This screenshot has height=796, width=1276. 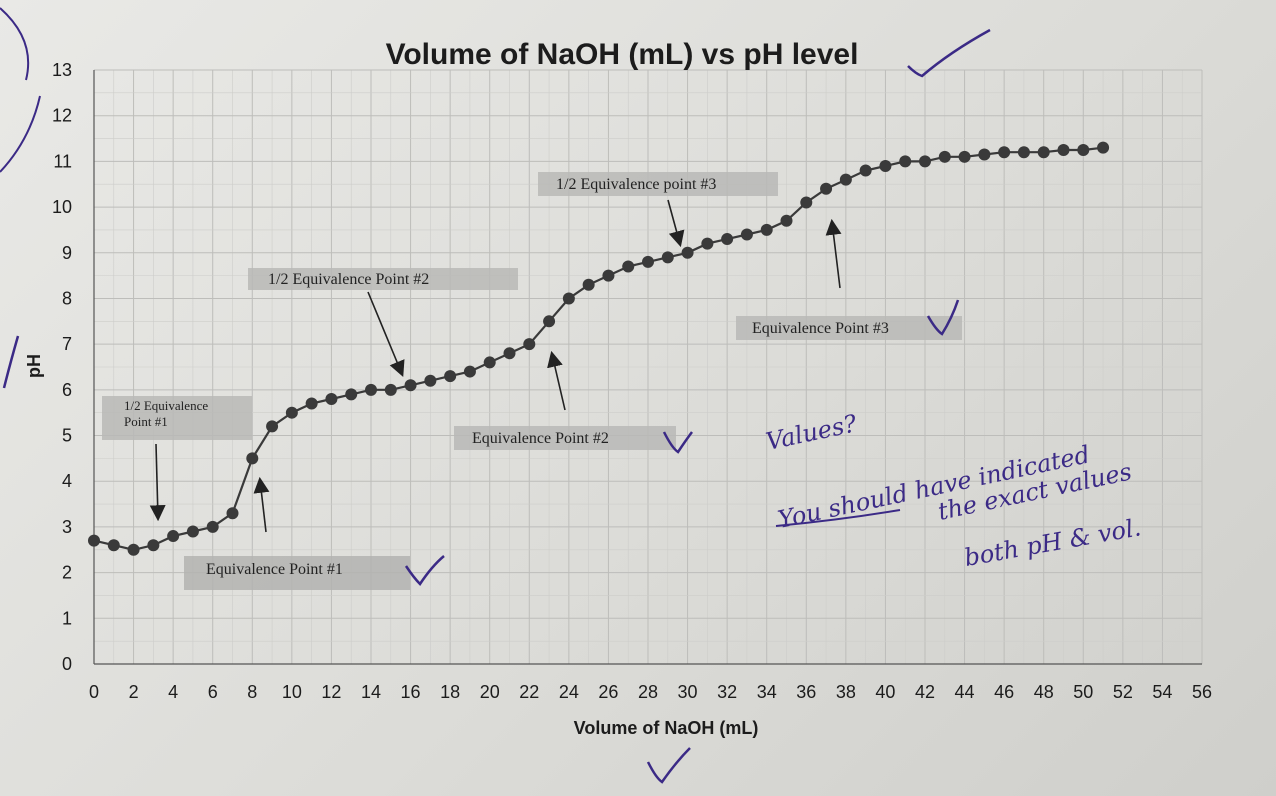 I want to click on x-tick-label: 44, so click(x=965, y=692).